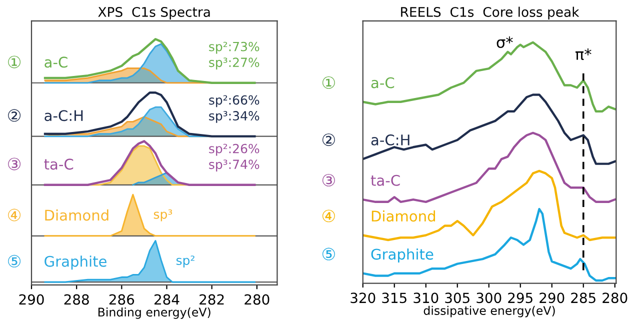 This screenshot has width=630, height=322. Describe the element at coordinates (394, 298) in the screenshot. I see `x-tick-label: 315` at that location.